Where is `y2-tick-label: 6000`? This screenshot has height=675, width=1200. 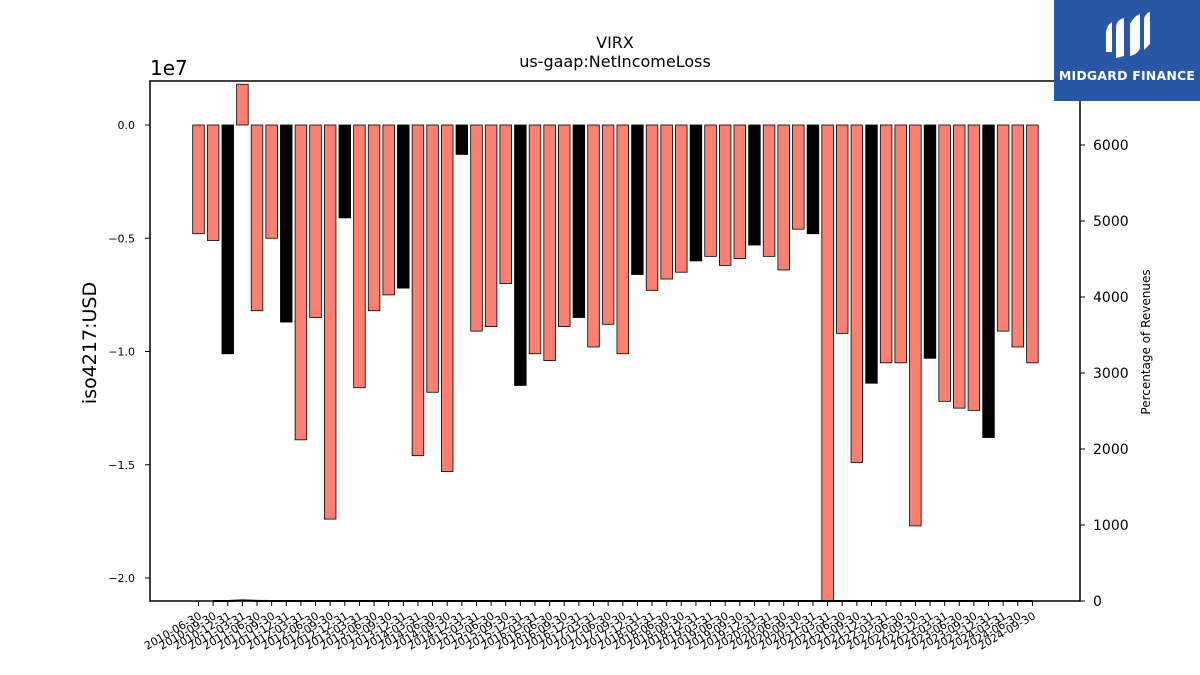 y2-tick-label: 6000 is located at coordinates (1111, 146).